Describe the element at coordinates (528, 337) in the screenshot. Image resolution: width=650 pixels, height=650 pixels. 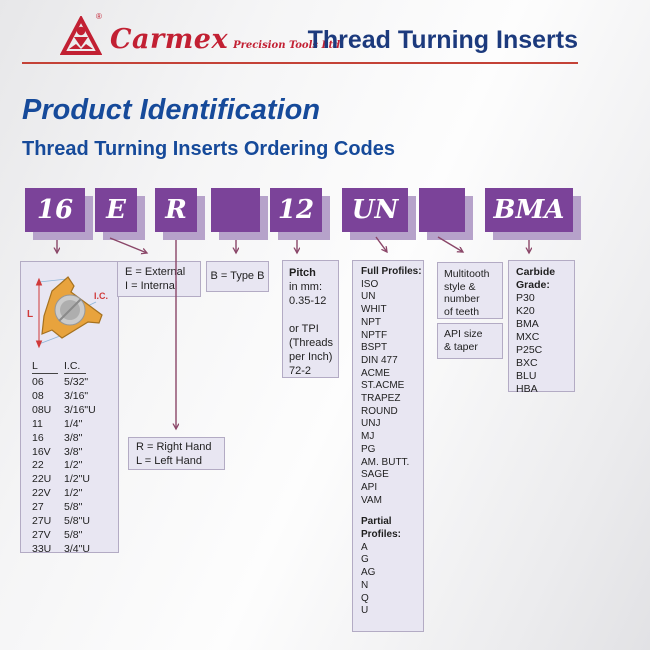
I see `grade-item: MXC` at that location.